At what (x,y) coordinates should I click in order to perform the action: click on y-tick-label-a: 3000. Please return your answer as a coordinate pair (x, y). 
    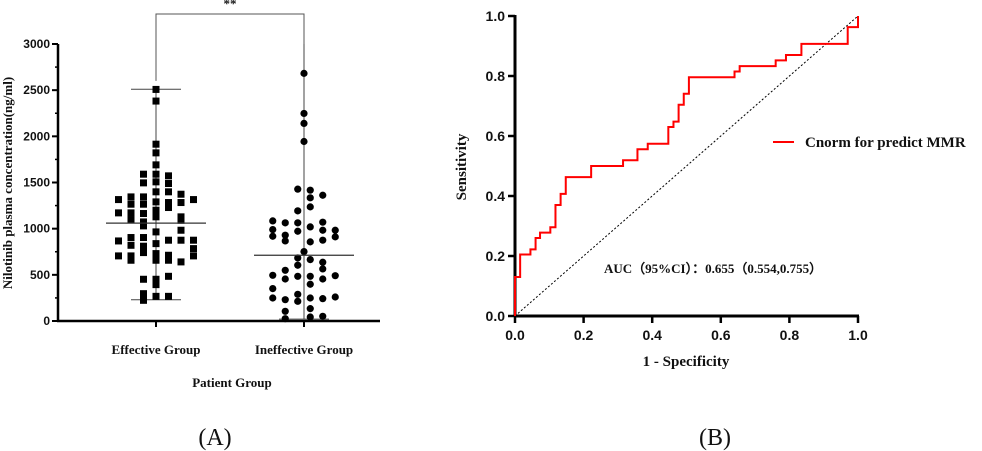
    Looking at the image, I should click on (36, 44).